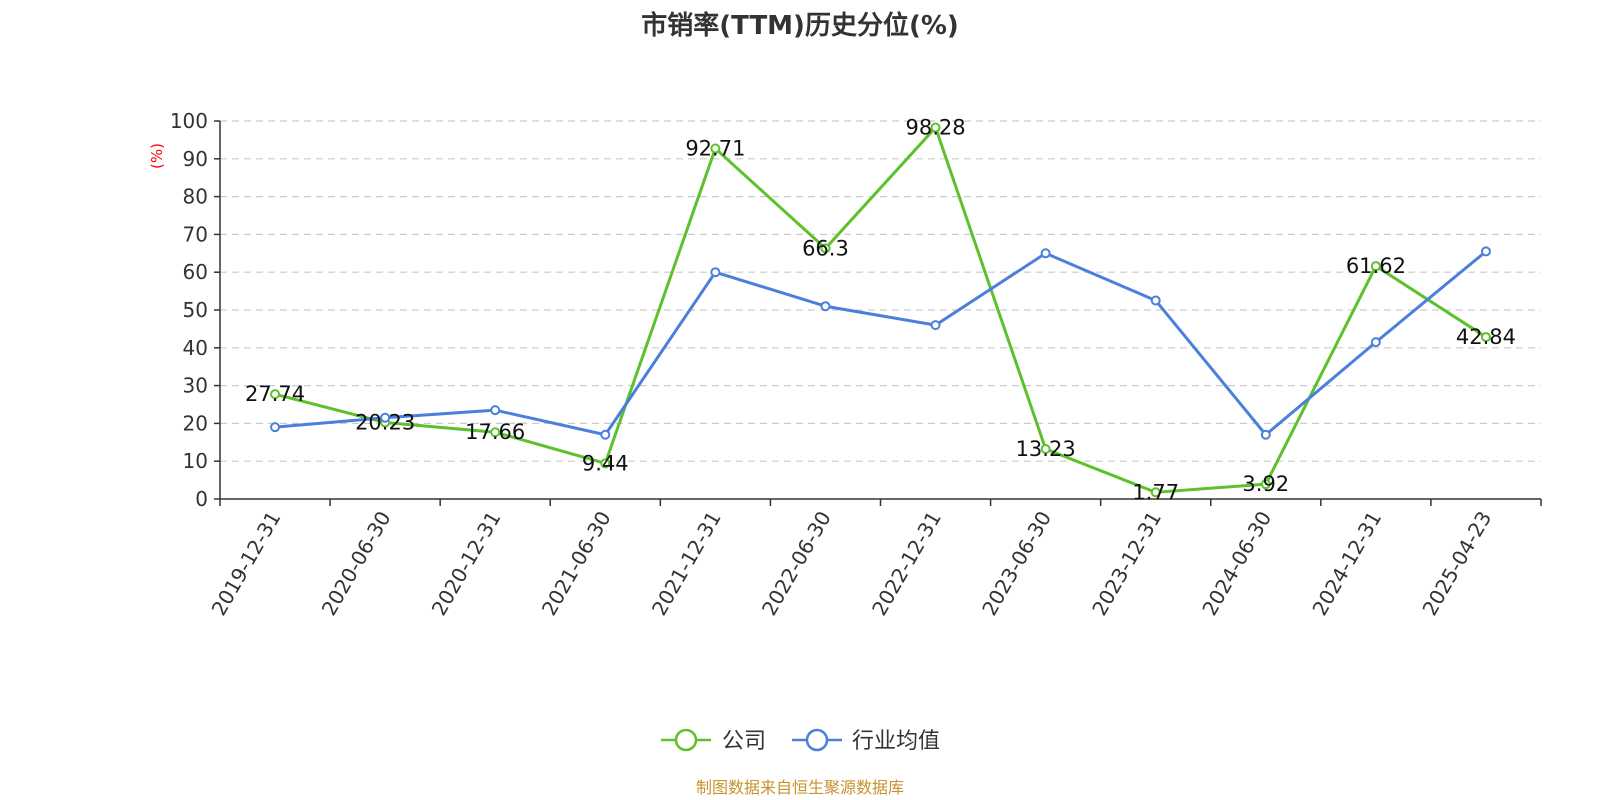  Describe the element at coordinates (896, 741) in the screenshot. I see `legend-label-industry: 行业均值` at that location.